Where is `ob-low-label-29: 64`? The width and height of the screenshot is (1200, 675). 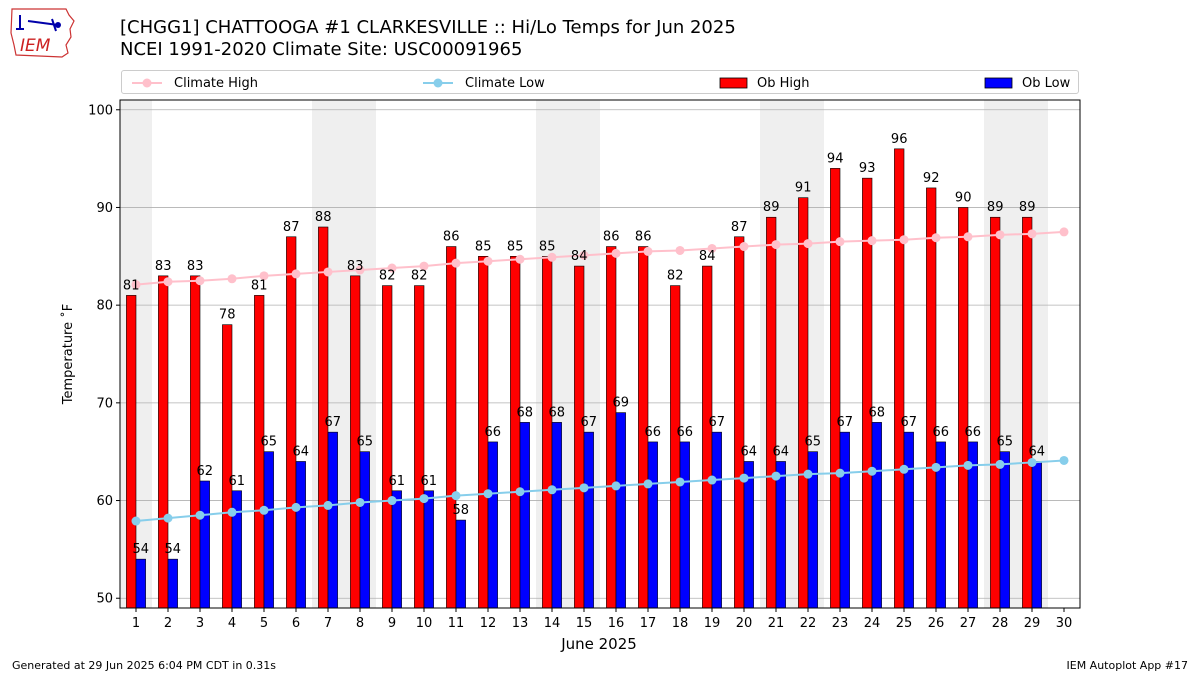
ob-low-label-29: 64 is located at coordinates (1037, 451).